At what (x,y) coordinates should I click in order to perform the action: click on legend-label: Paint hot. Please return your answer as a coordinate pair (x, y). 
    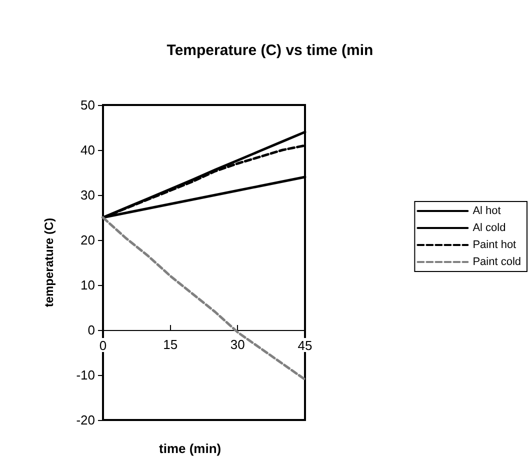
    Looking at the image, I should click on (494, 245).